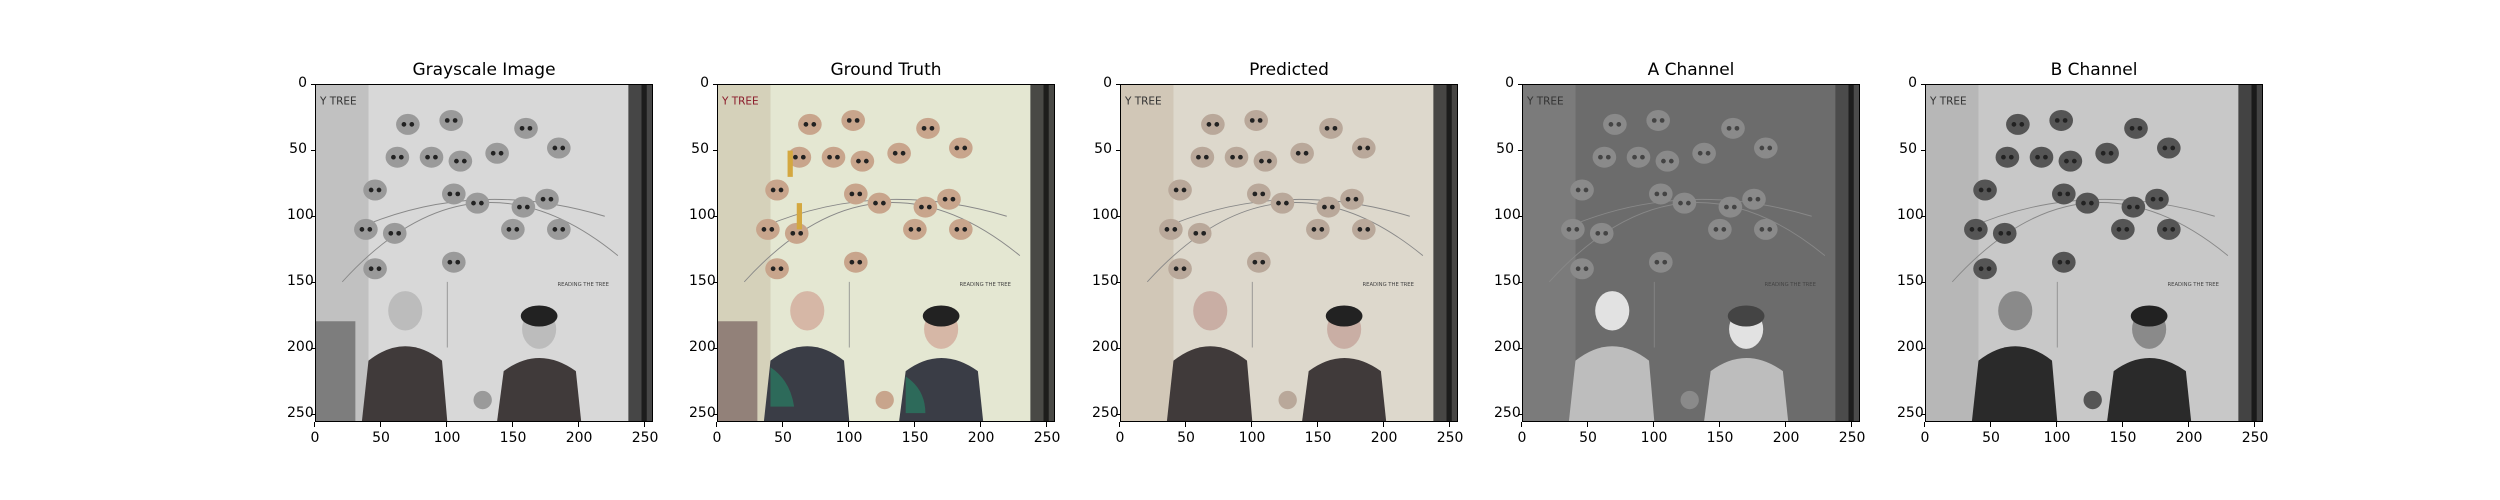 The image size is (2500, 500). I want to click on panel-title: B Channel, so click(2094, 70).